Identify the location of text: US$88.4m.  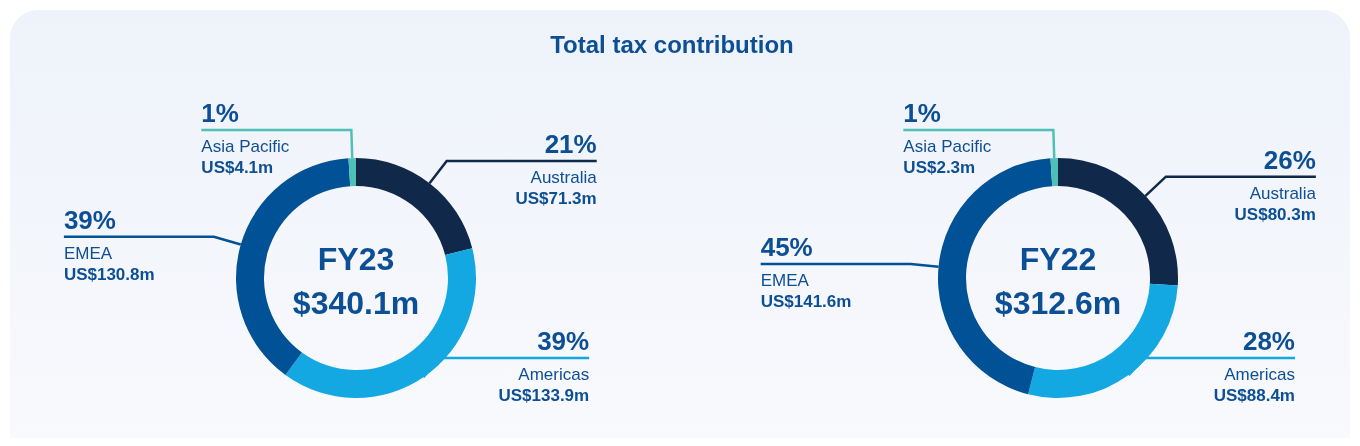
(1254, 395).